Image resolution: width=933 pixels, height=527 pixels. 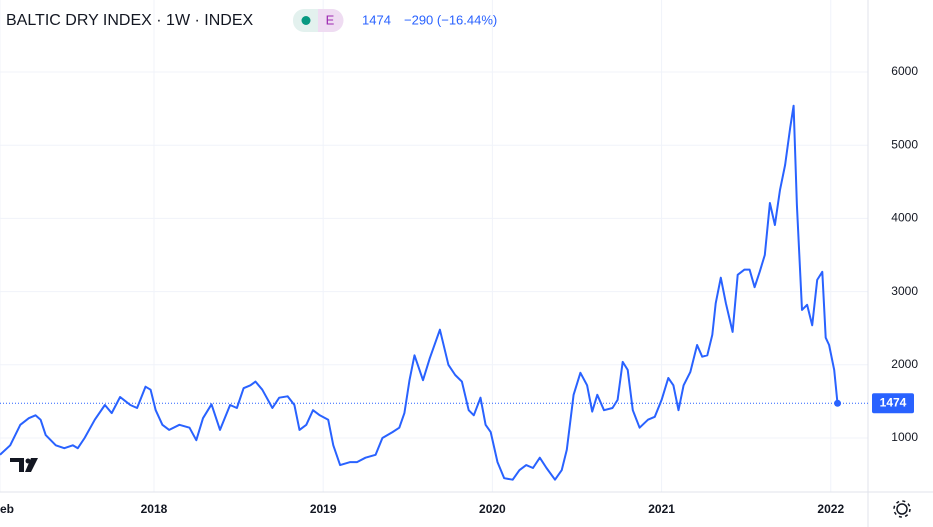 I want to click on last-price: 1474, so click(x=376, y=19).